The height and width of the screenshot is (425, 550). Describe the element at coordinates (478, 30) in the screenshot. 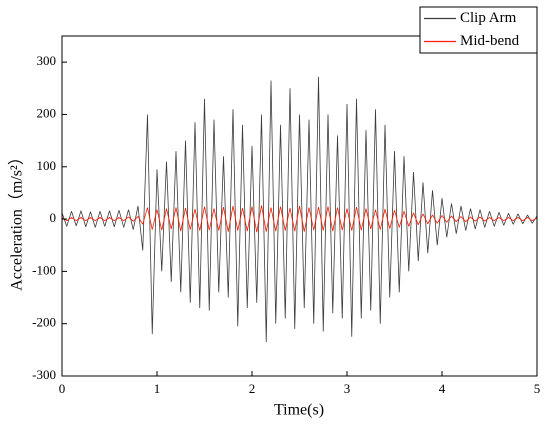

I see `legend-box` at that location.